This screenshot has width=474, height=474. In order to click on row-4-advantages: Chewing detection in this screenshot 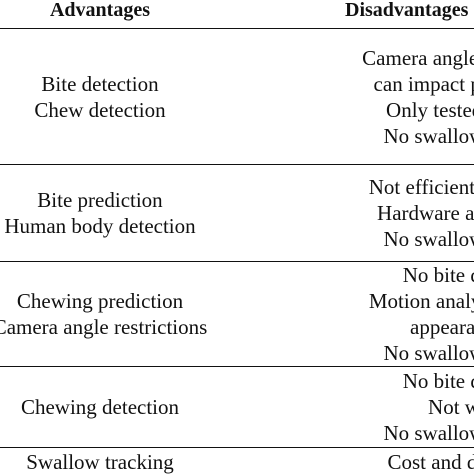, I will do `click(100, 407)`.